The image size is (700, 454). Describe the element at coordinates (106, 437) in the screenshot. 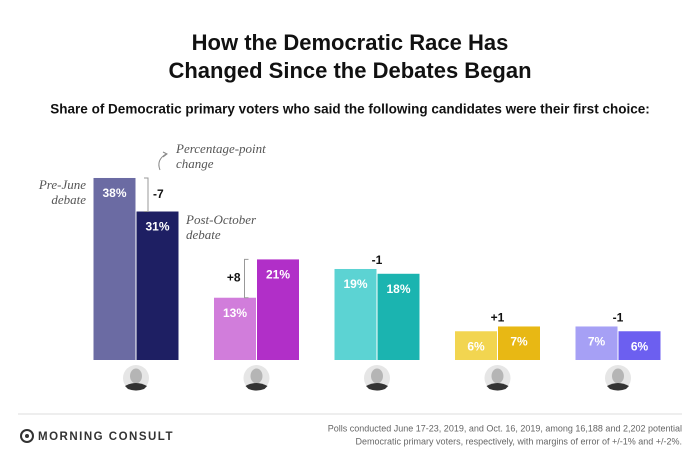

I see `brand: MORNING CONSULT` at that location.